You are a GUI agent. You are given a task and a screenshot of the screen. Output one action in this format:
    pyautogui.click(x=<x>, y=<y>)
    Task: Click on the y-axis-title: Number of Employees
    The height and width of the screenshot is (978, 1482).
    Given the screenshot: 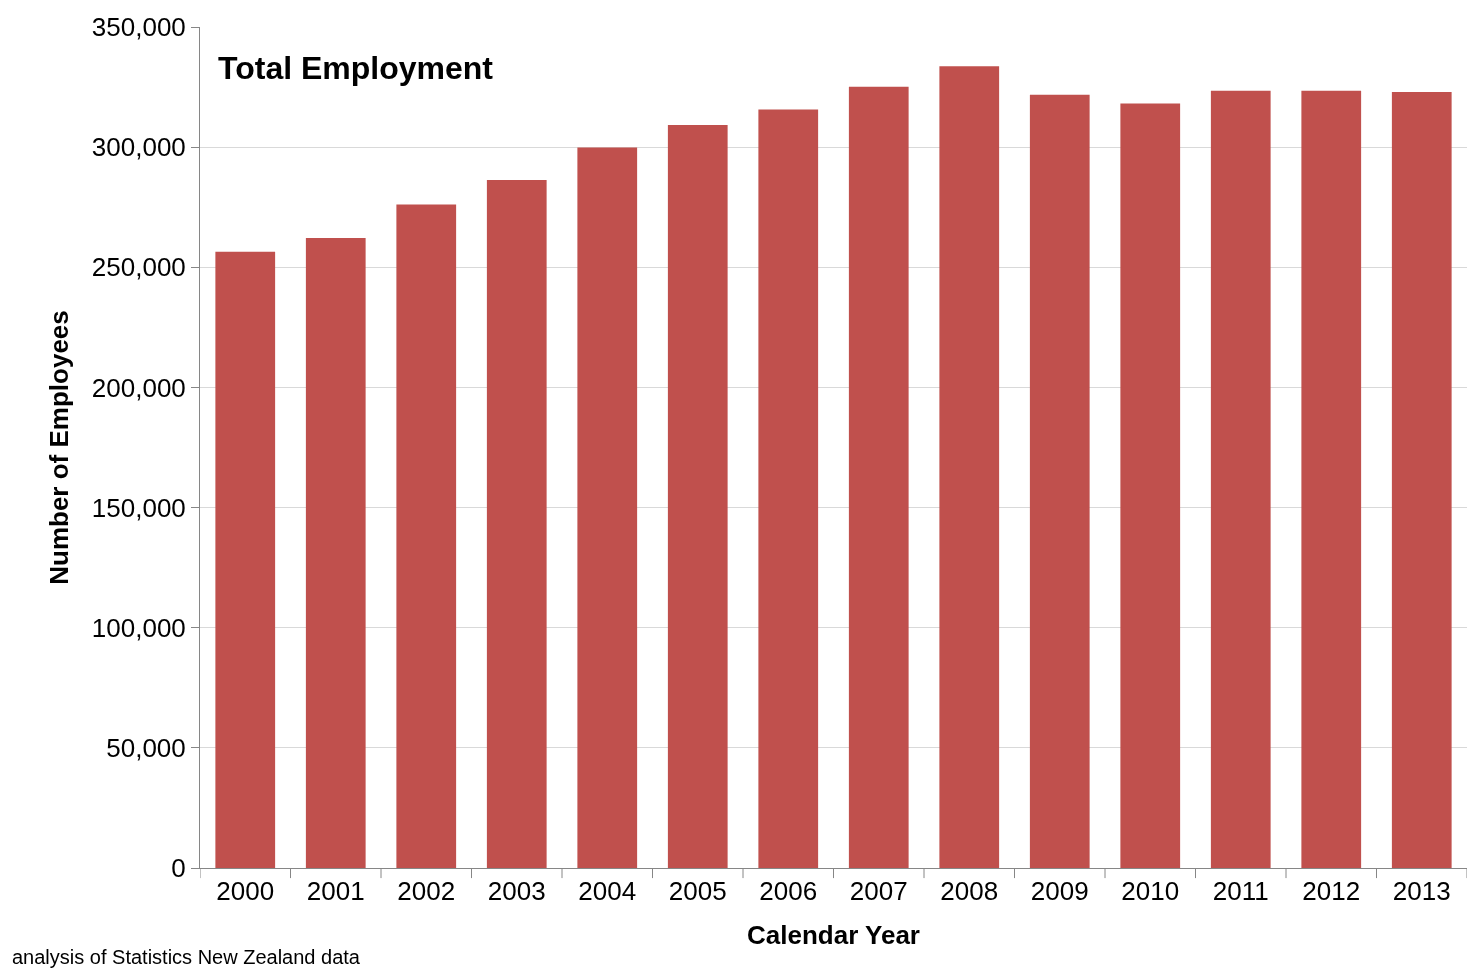 What is the action you would take?
    pyautogui.click(x=59, y=447)
    